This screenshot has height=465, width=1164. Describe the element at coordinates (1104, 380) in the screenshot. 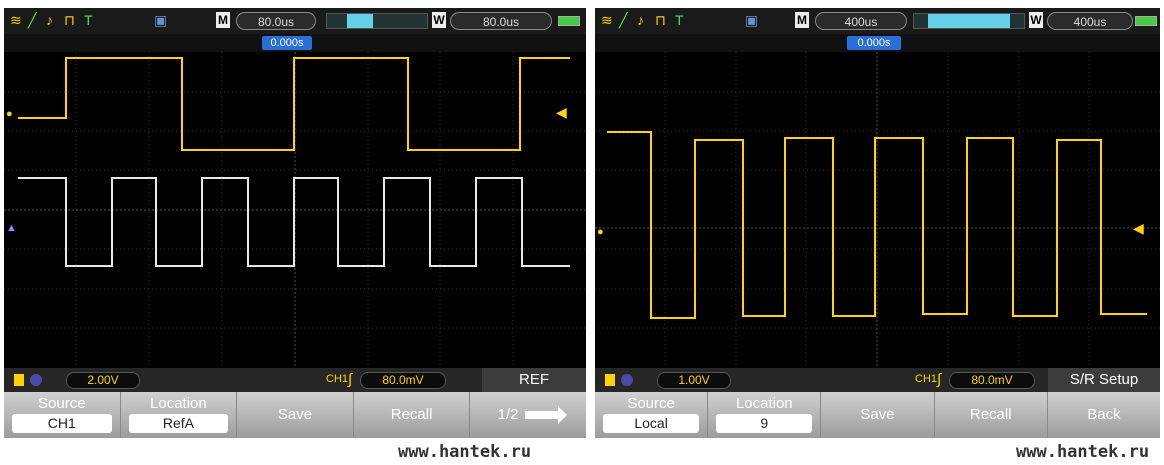

I see `menu-title: S/R Setup` at that location.